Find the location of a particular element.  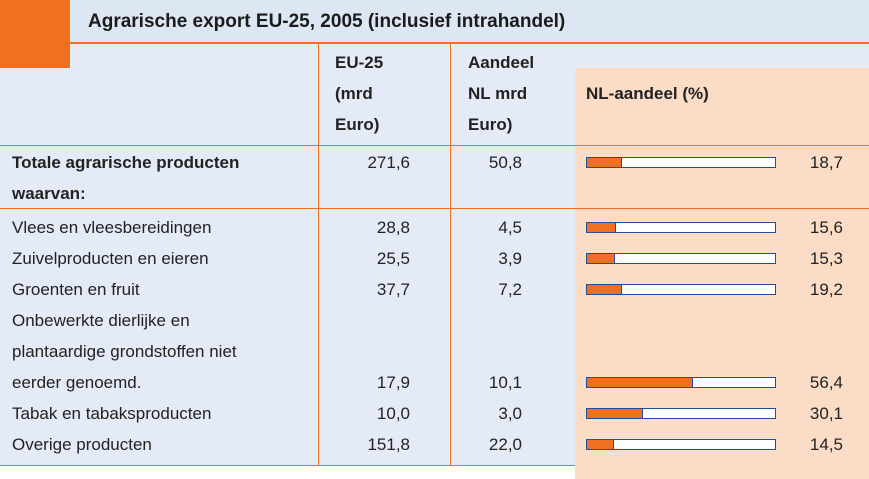

cell-value: 17,9 is located at coordinates (393, 382).